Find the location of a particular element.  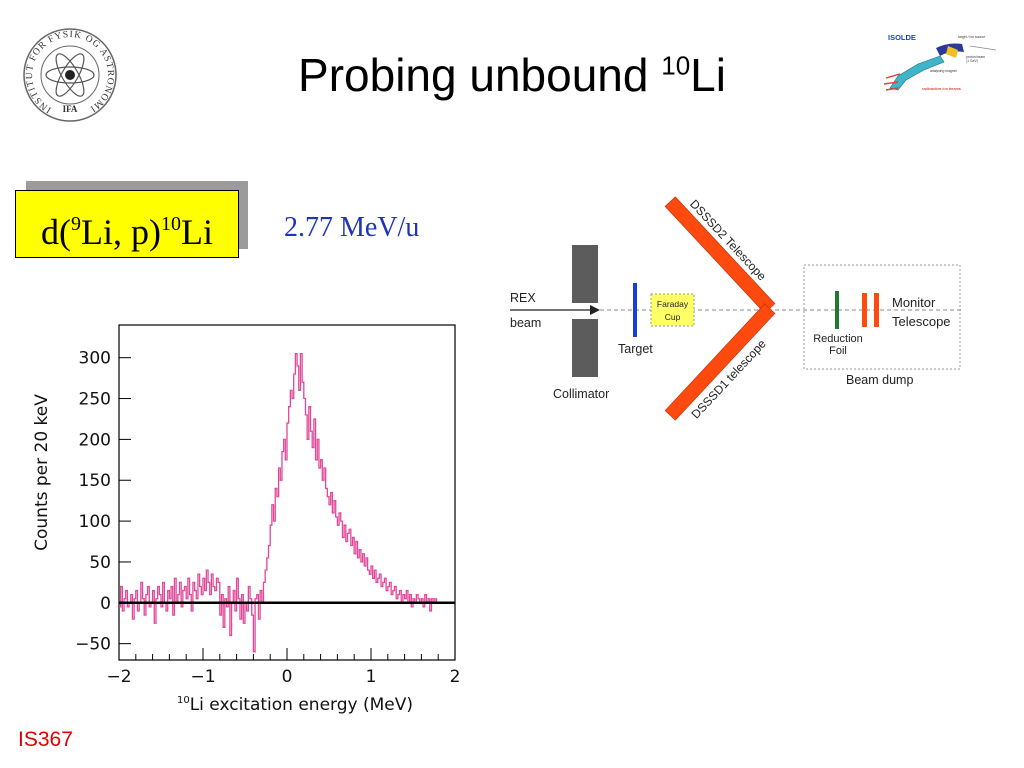

target-label: Target is located at coordinates (635, 349).